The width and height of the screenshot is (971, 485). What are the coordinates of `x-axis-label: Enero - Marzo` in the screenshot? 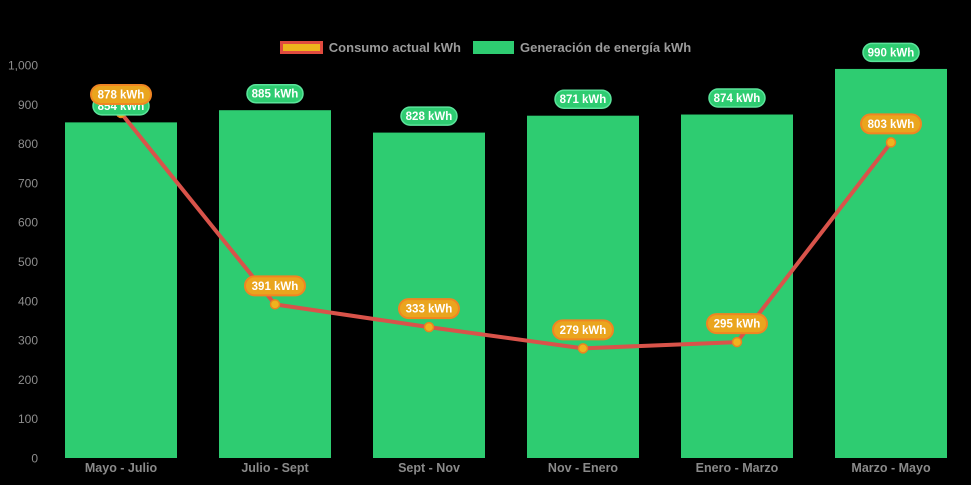 It's located at (737, 468).